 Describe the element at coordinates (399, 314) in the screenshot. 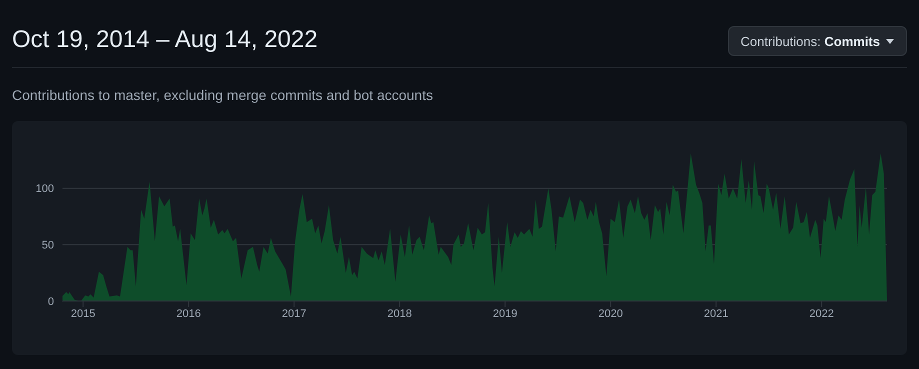

I see `x-tick-label: 2018` at that location.